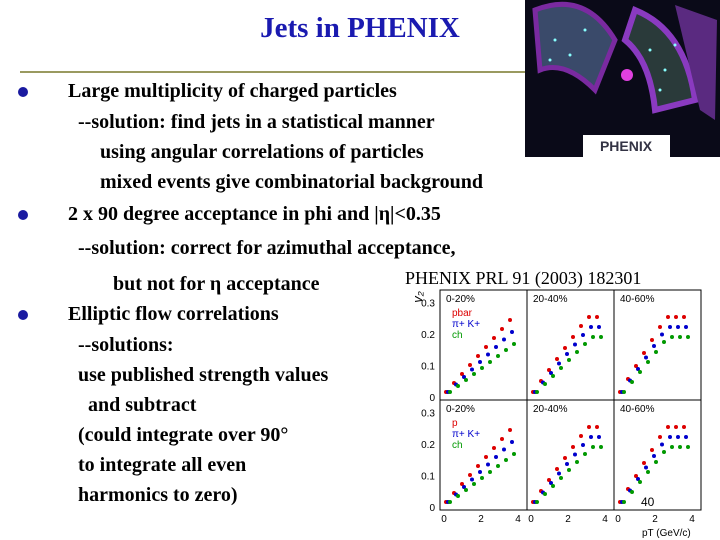  I want to click on figure-caption: PHENIX PRL 91 (2003) 182301, so click(523, 278).